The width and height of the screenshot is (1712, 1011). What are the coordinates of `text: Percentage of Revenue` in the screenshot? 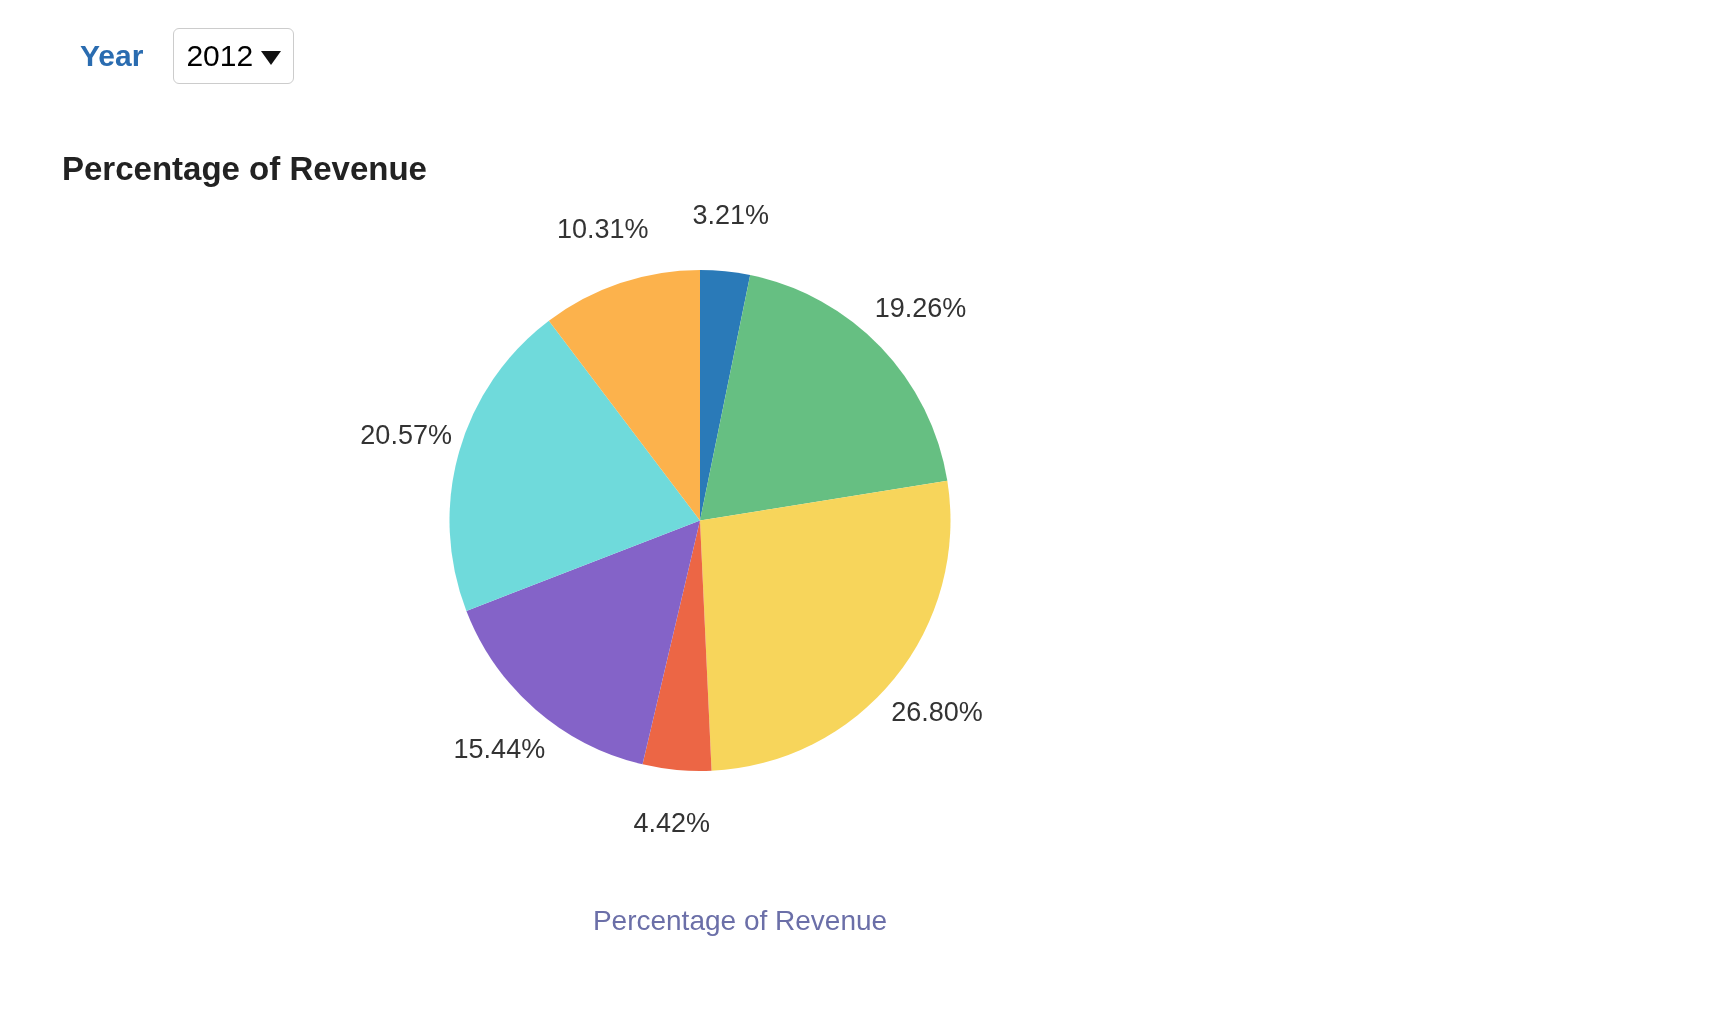 It's located at (740, 921).